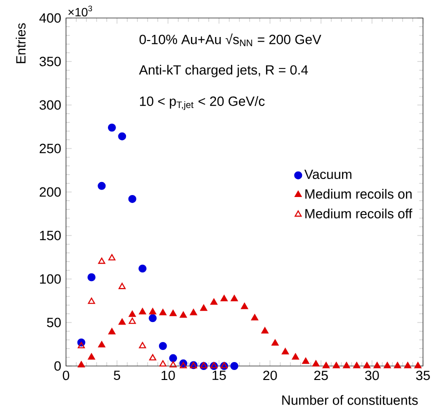 The width and height of the screenshot is (434, 408). What do you see at coordinates (231, 40) in the screenshot?
I see `annotation: 0-10% Au+Au √s$_{NN}$ = 200 GeV` at bounding box center [231, 40].